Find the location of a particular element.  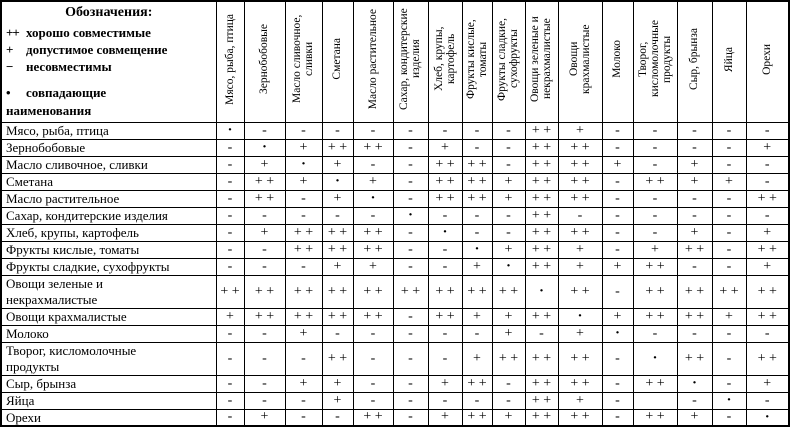

column-header-label: Сыр, брынза is located at coordinates (694, 59).